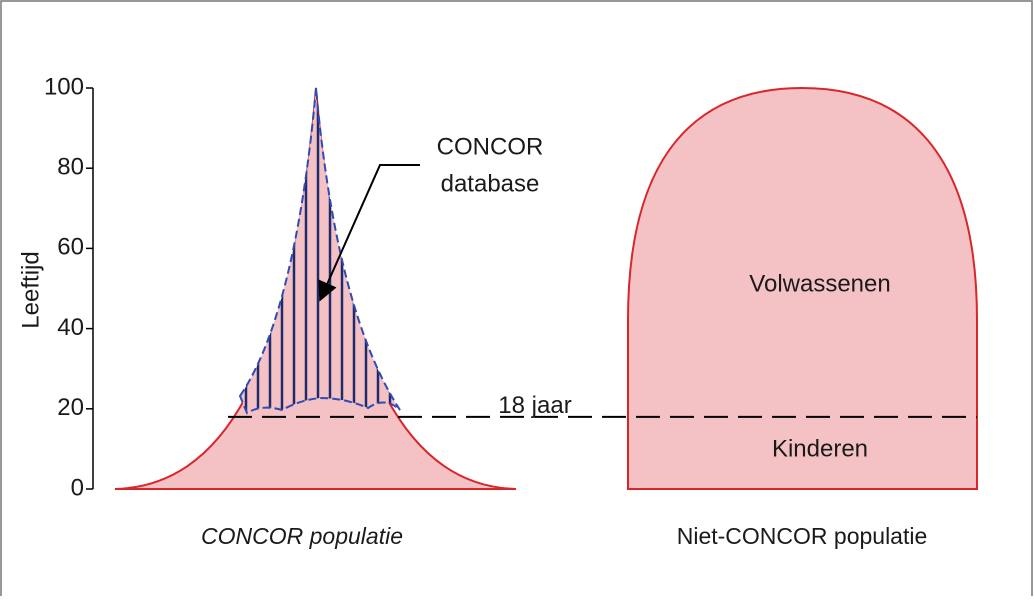  Describe the element at coordinates (64, 86) in the screenshot. I see `y-tick-label: 100` at that location.